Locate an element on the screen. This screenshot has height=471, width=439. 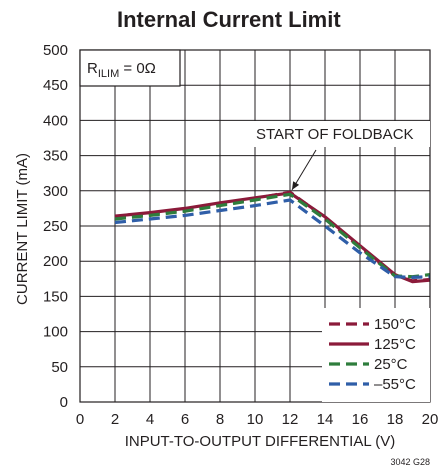
y-tick-label: 100 is located at coordinates (55, 332).